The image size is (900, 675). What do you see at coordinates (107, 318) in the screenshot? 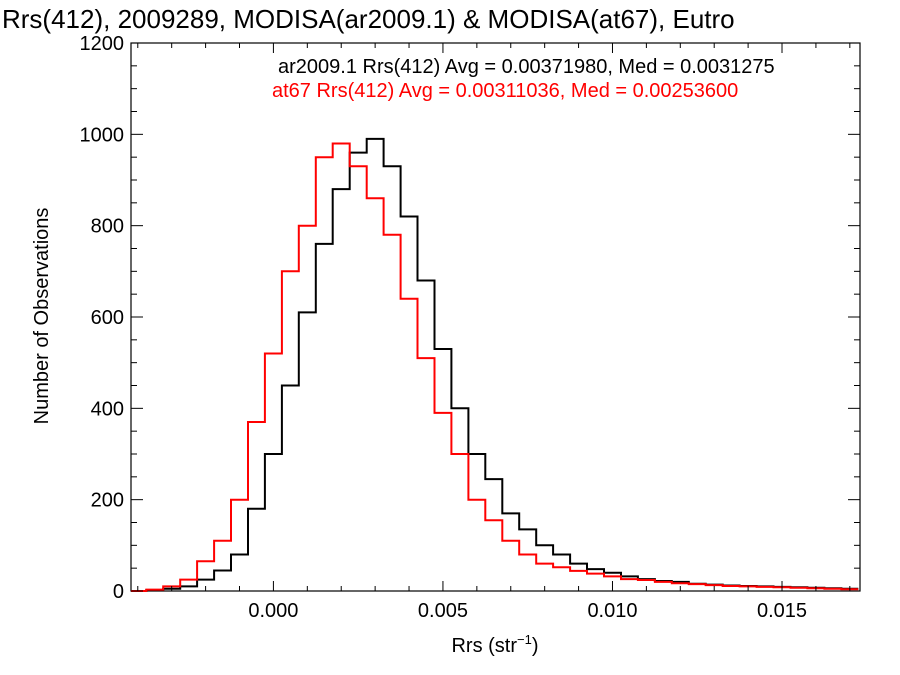
I see `y-tick-label: 600` at bounding box center [107, 318].